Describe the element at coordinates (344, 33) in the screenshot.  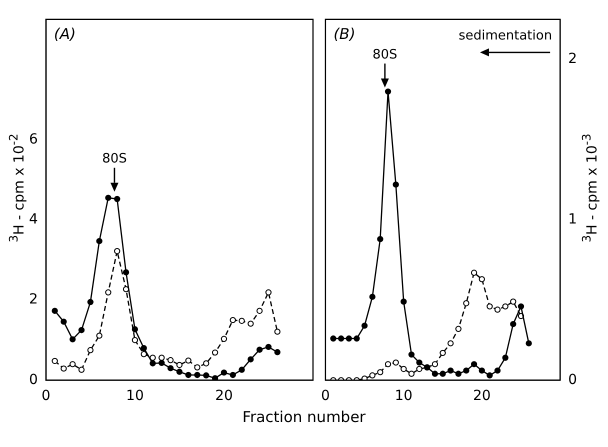
I see `annotation: (B)` at that location.